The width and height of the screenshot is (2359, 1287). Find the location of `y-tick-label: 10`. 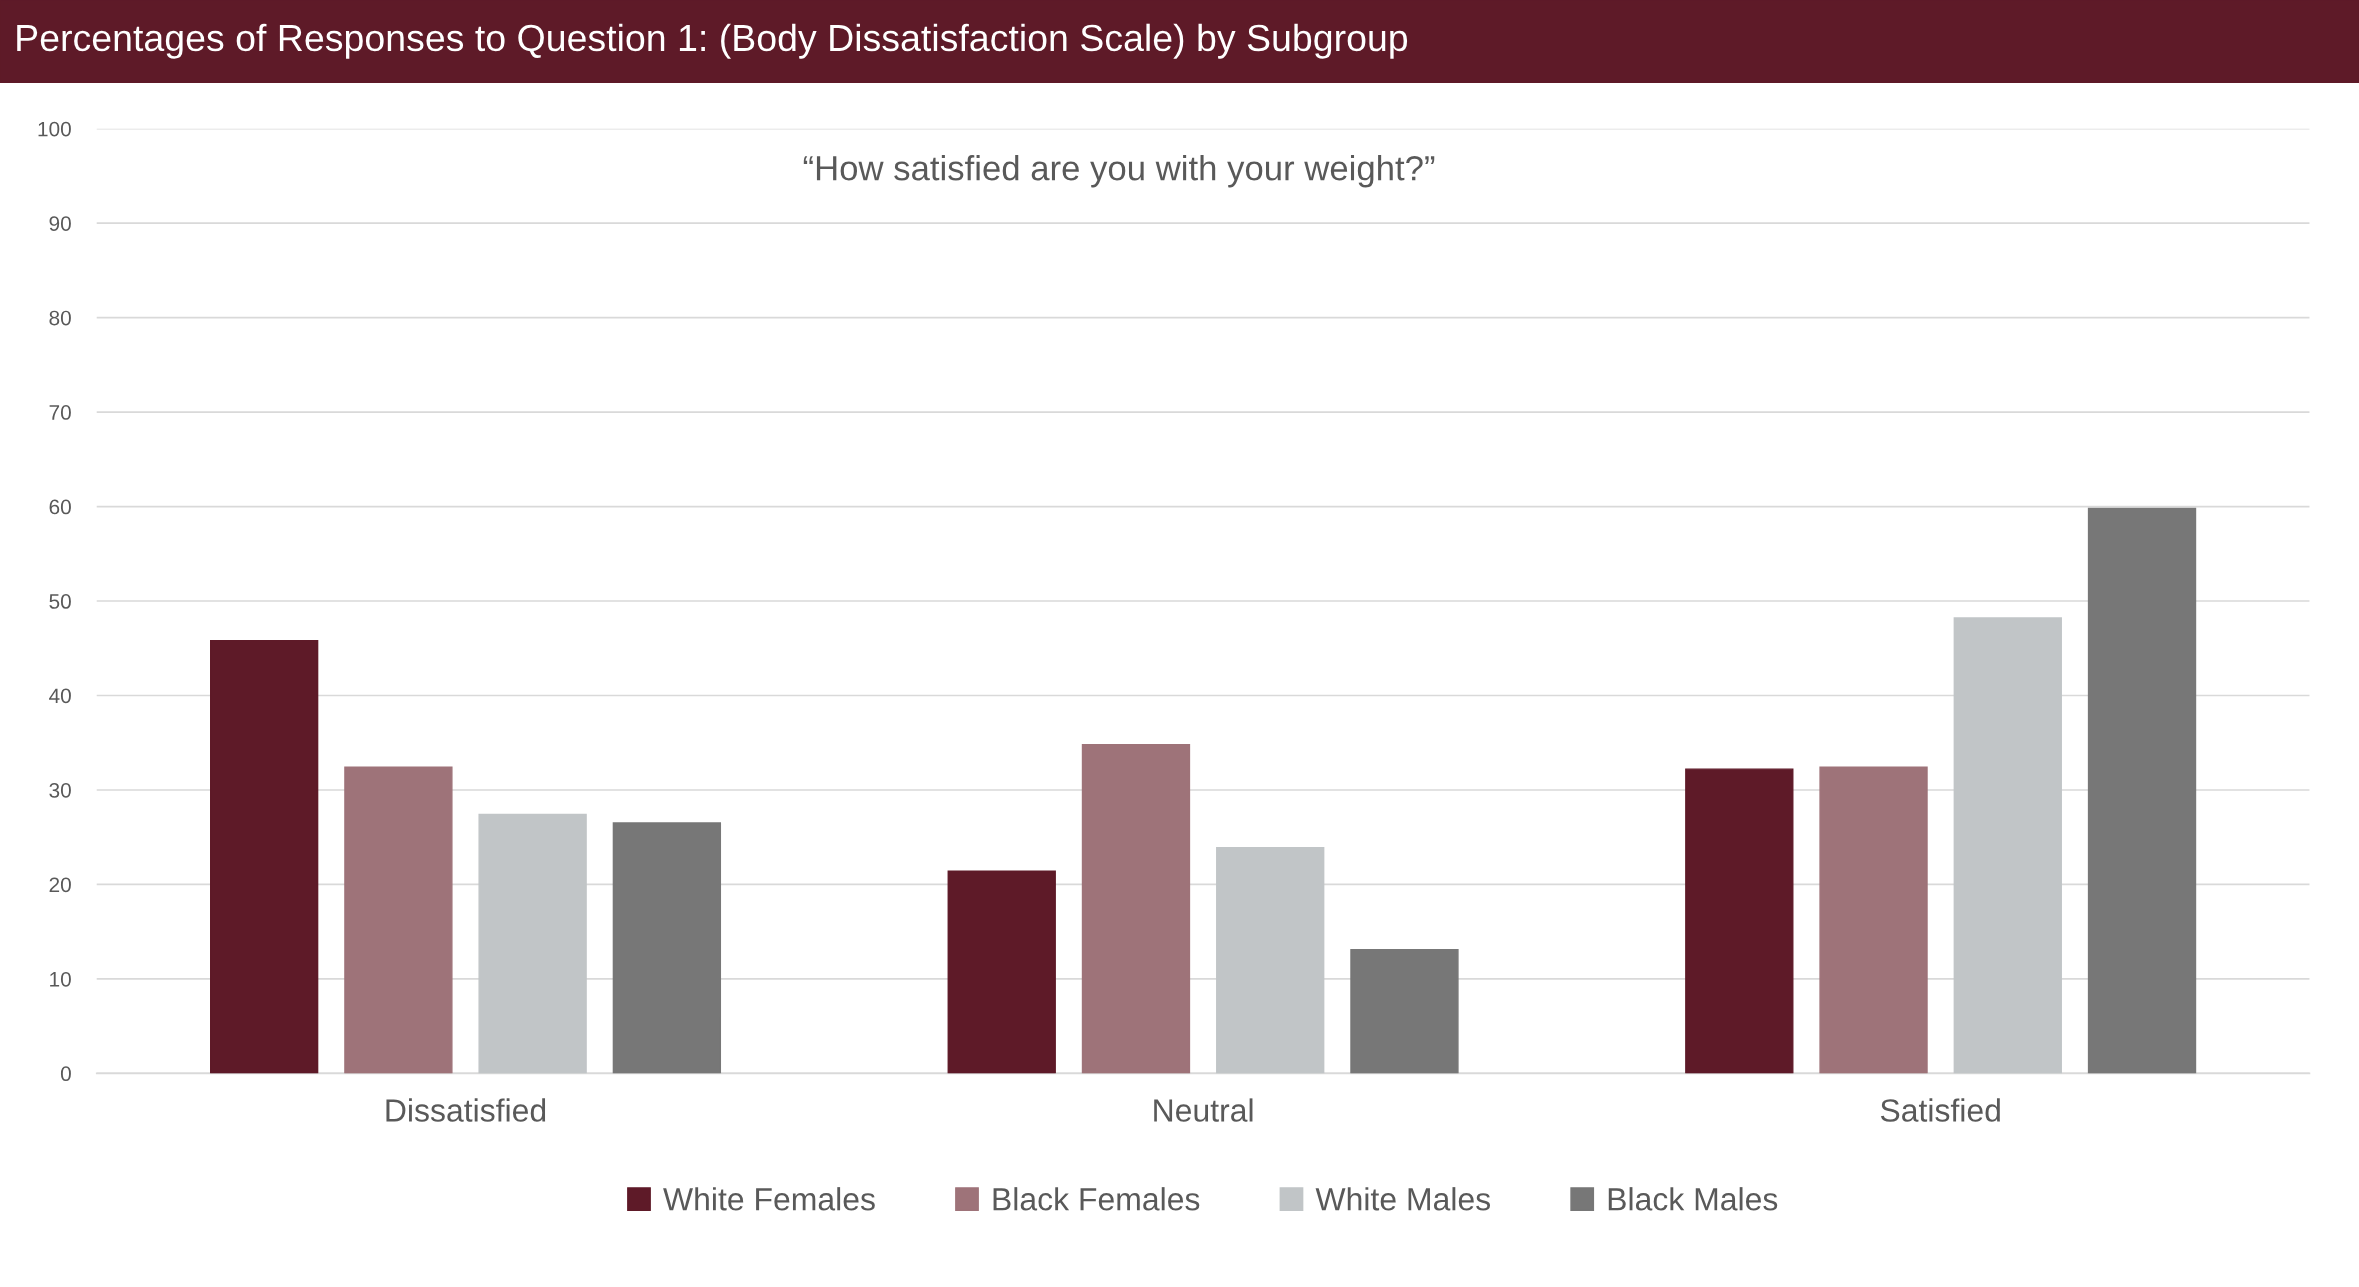

y-tick-label: 10 is located at coordinates (60, 979).